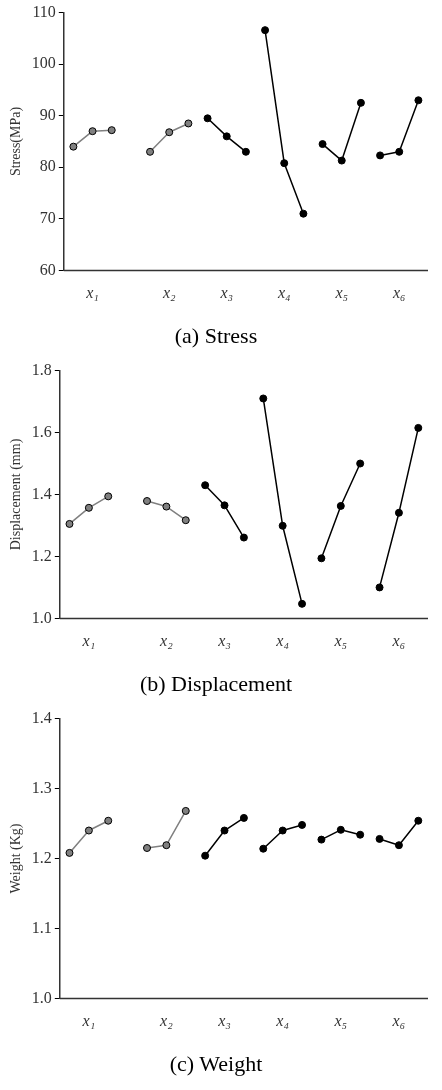 Image resolution: width=442 pixels, height=1090 pixels. What do you see at coordinates (16, 494) in the screenshot?
I see `y-axis-title: Displacement (mm)` at bounding box center [16, 494].